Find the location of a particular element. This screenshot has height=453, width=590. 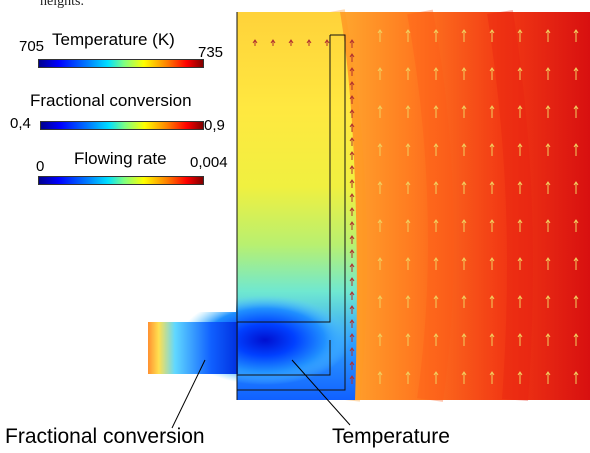

legend-flow-max: 0,004 is located at coordinates (209, 162).